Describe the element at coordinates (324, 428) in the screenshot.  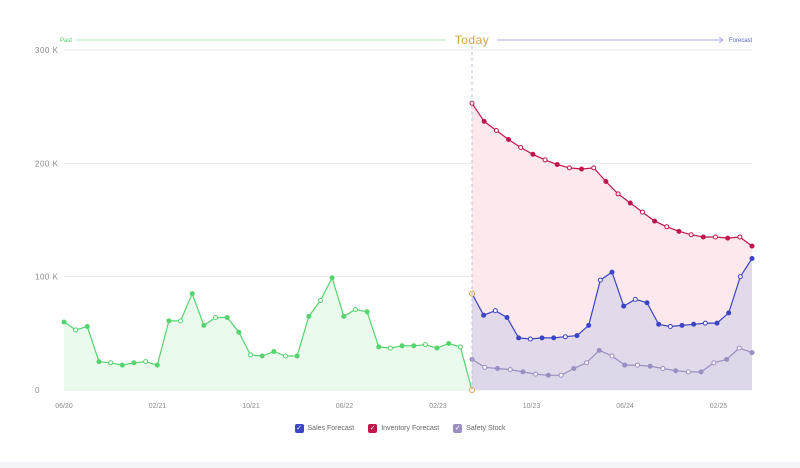
I see `legend-item-sales-forecast: ✓ Sales Forecast` at that location.